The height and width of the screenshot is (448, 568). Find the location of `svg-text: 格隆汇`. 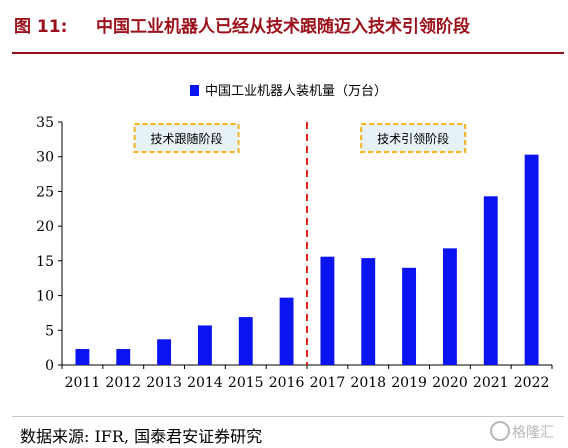

svg-text: 格隆汇 is located at coordinates (533, 433).